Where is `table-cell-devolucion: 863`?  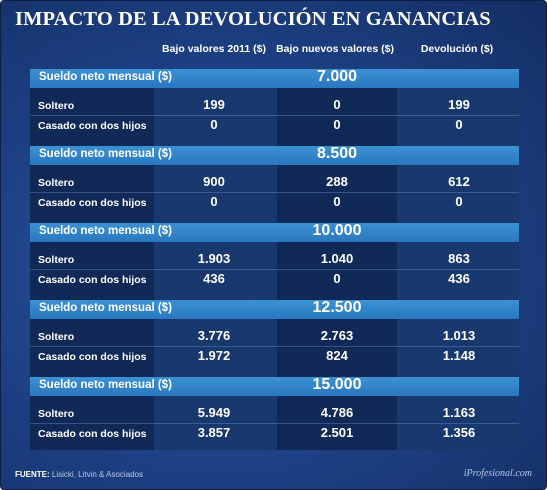
table-cell-devolucion: 863 is located at coordinates (459, 258).